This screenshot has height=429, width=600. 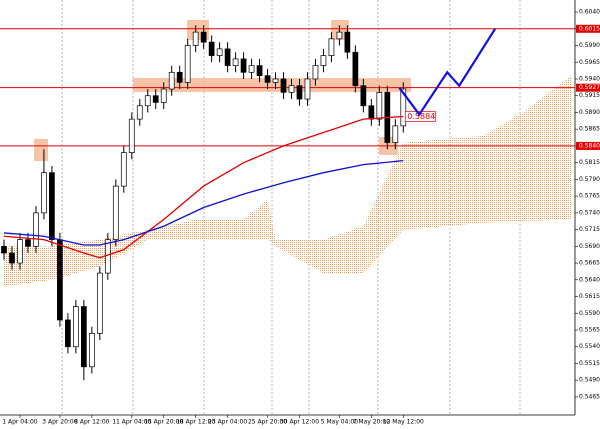 I want to click on x-tick-label: 25 Apr 20:00, so click(x=267, y=422).